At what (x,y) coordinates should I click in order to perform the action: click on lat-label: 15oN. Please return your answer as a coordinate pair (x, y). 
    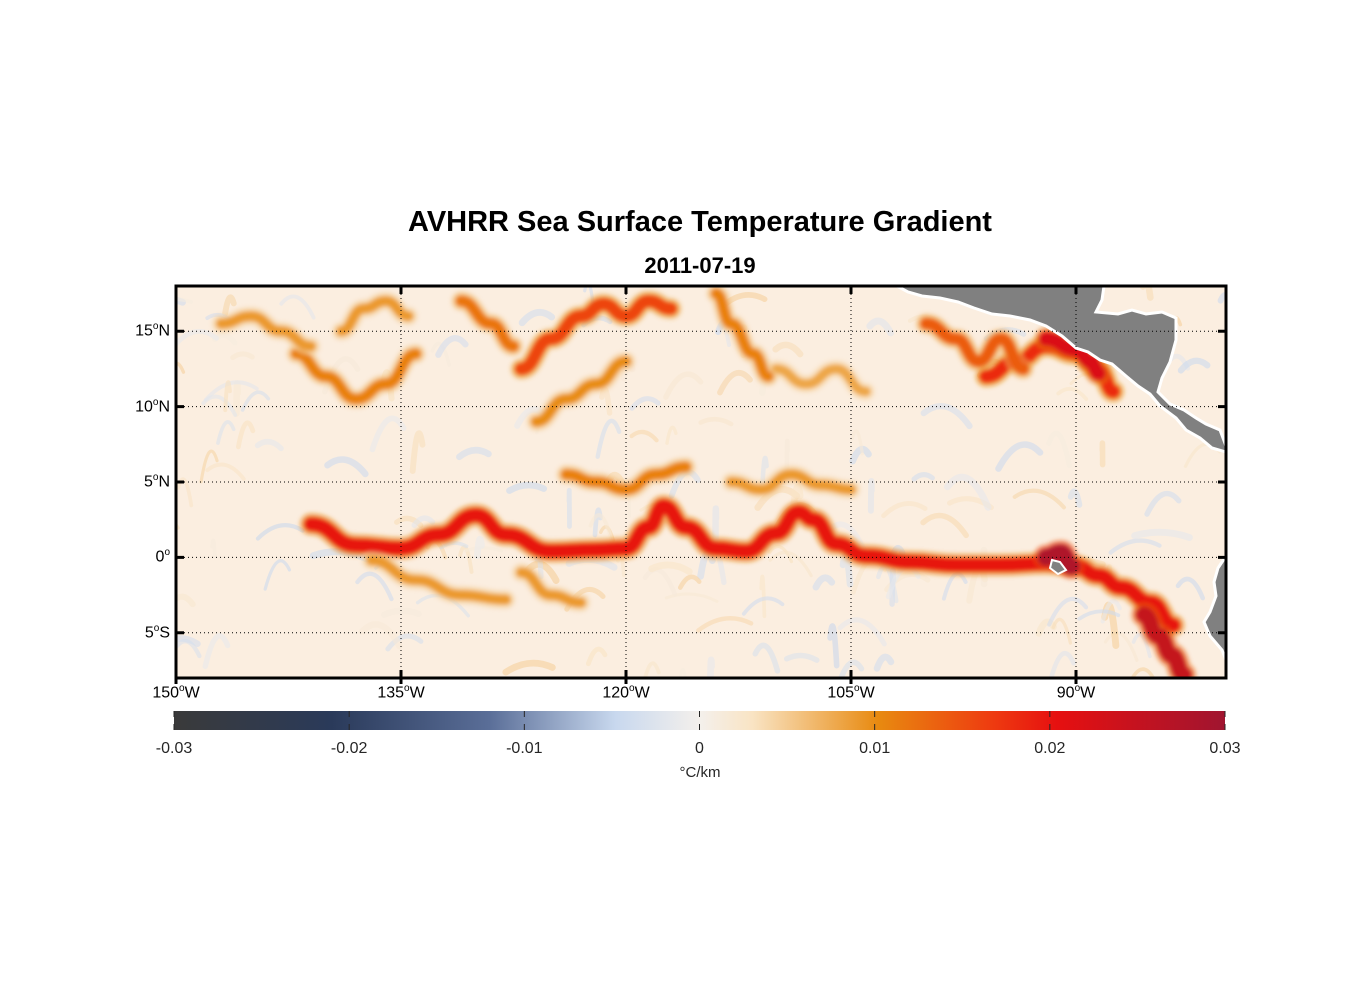
    Looking at the image, I should click on (152, 330).